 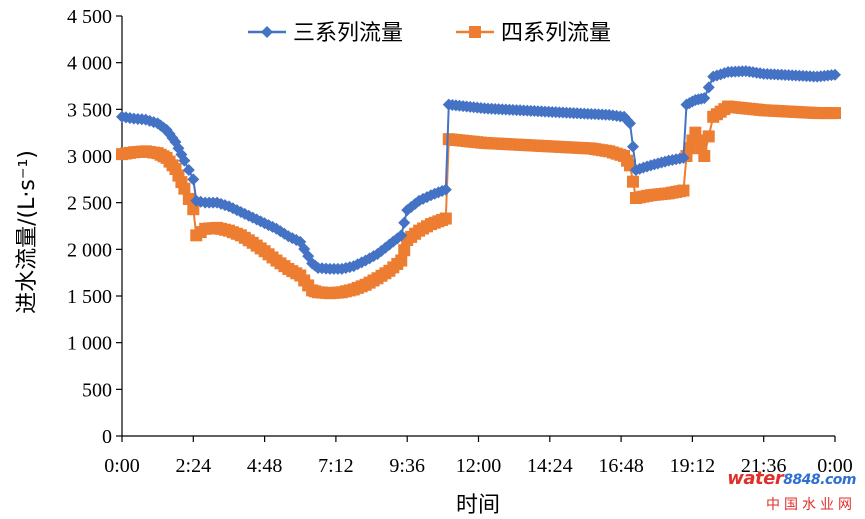 What do you see at coordinates (97, 390) in the screenshot?
I see `y-tick-label: 500` at bounding box center [97, 390].